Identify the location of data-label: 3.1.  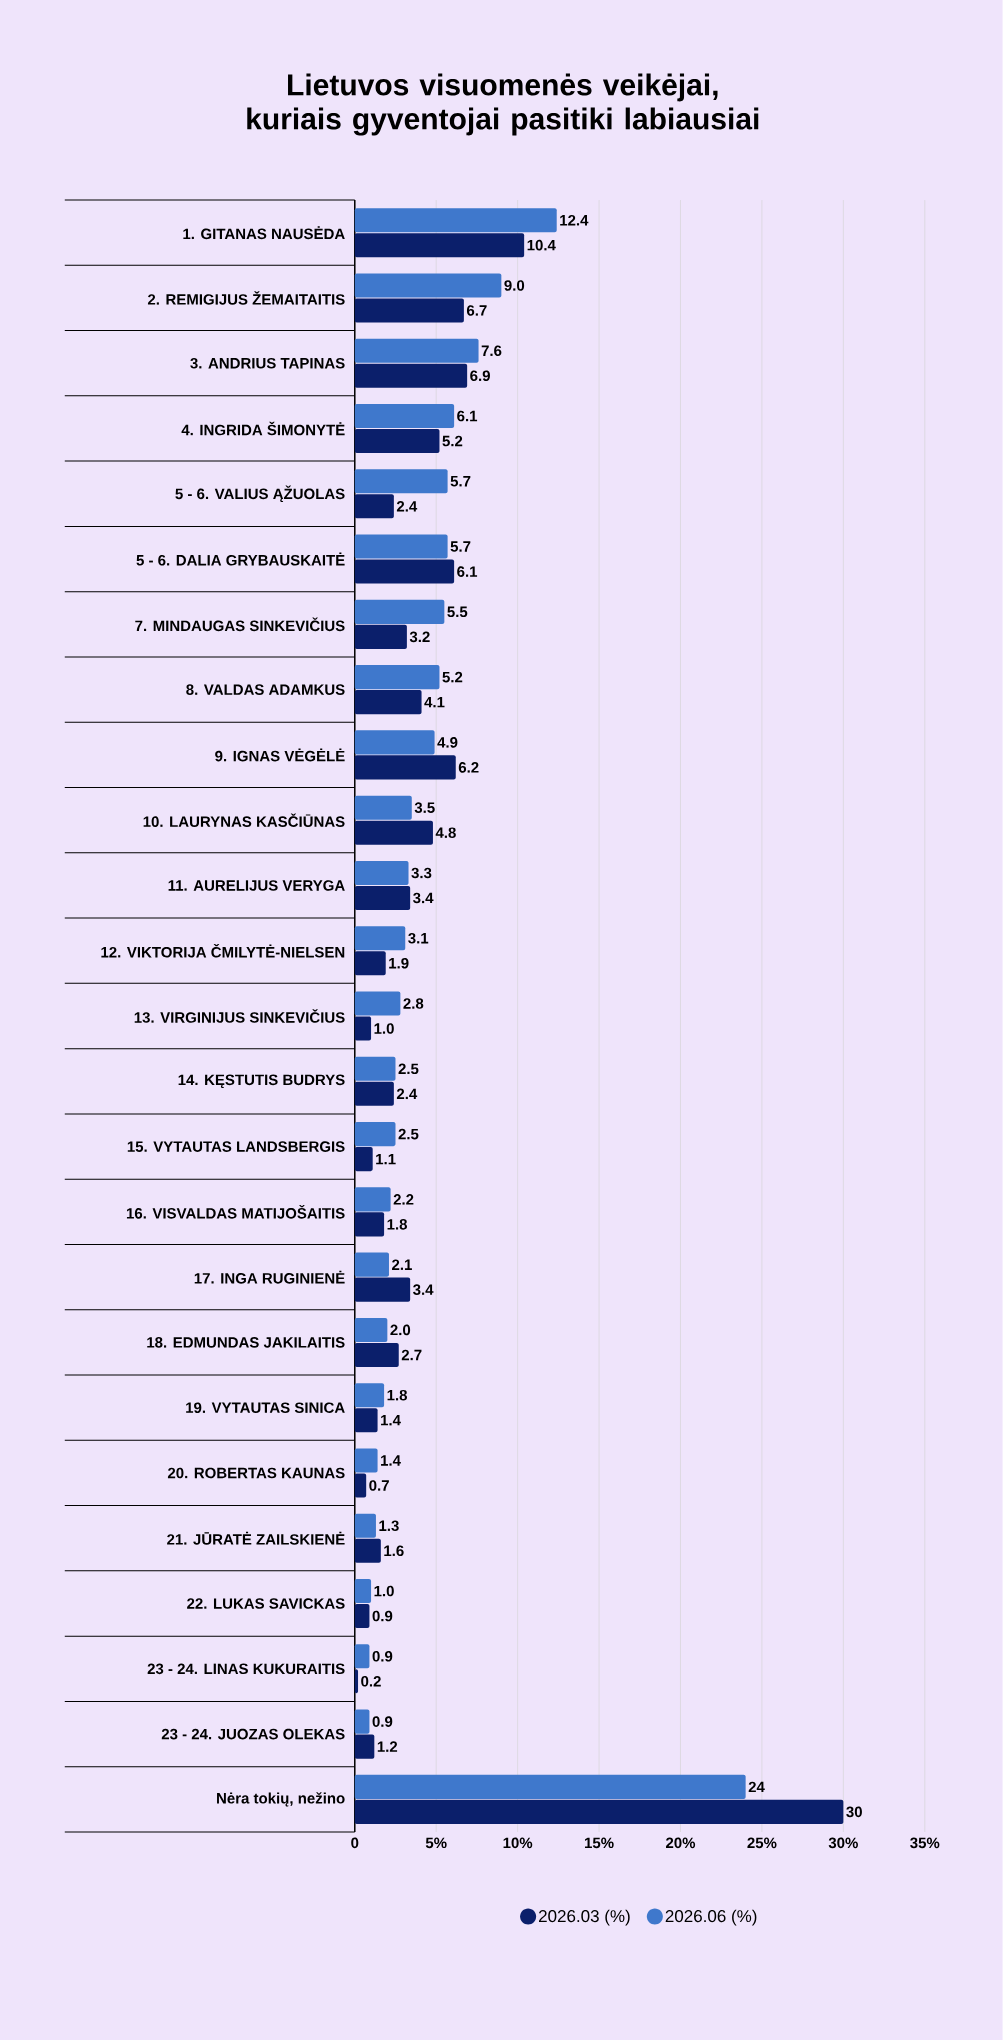
(418, 938).